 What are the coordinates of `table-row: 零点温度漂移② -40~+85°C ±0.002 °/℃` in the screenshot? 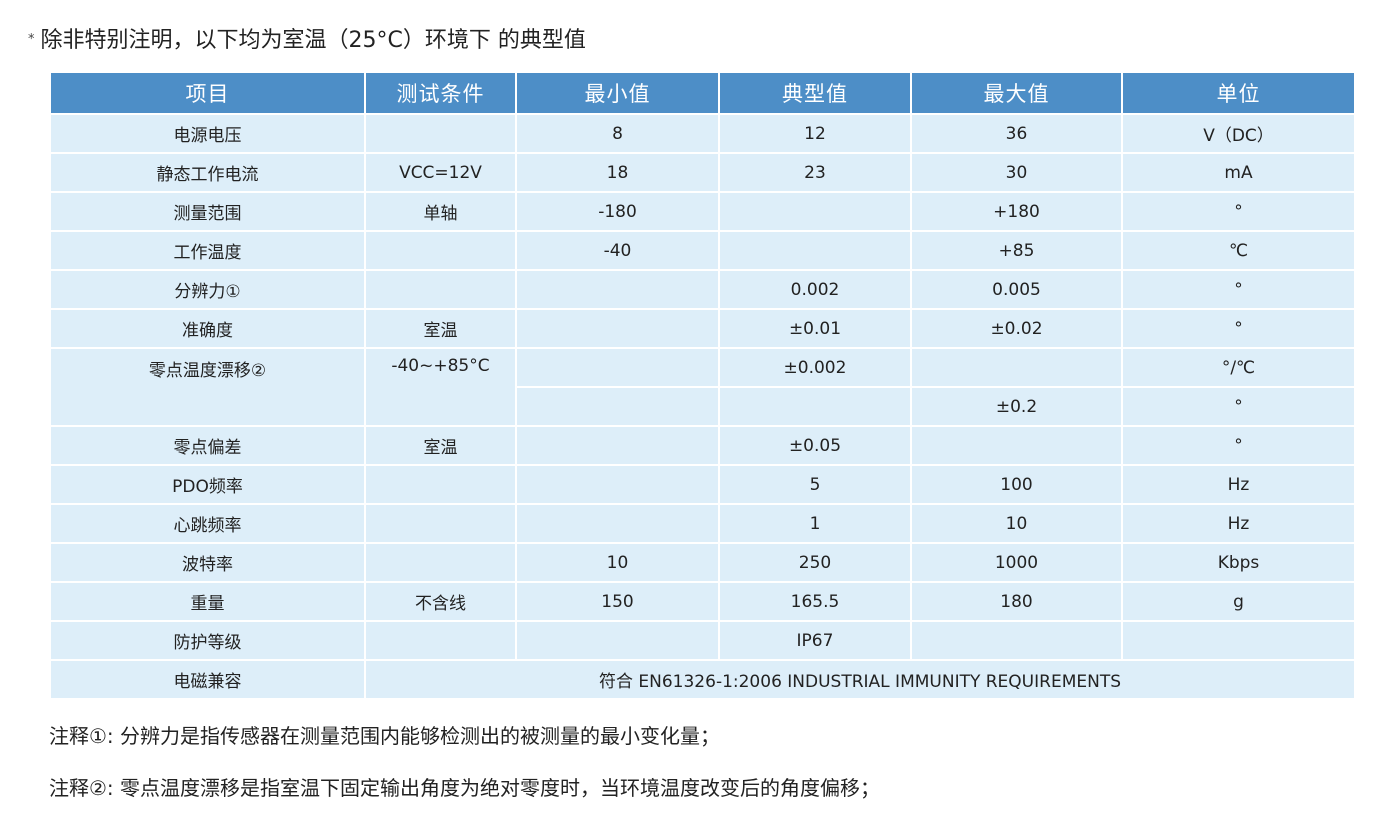 It's located at (702, 387).